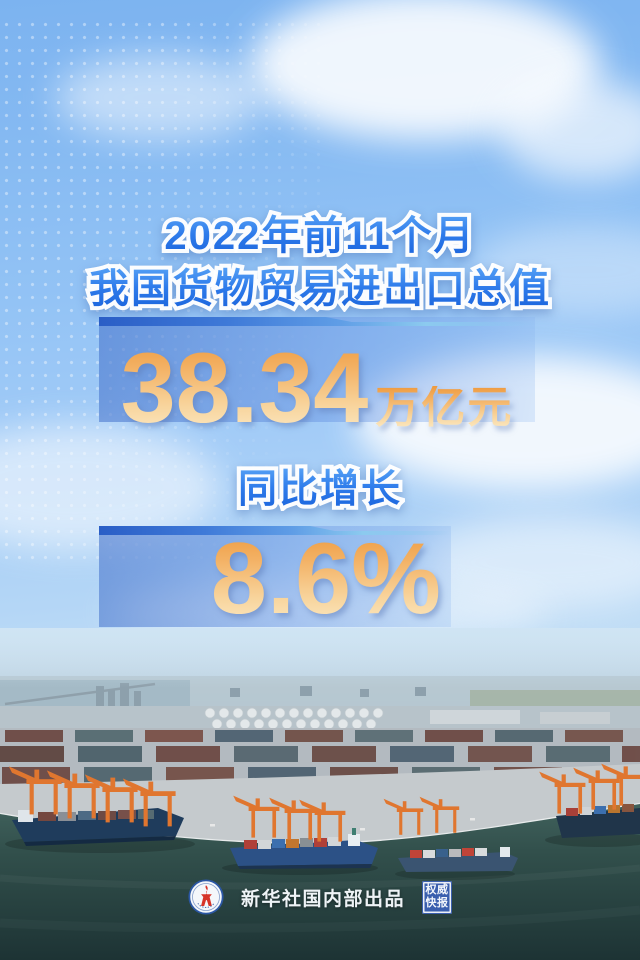 This screenshot has height=960, width=640. I want to click on badge-line2: 快报, so click(437, 903).